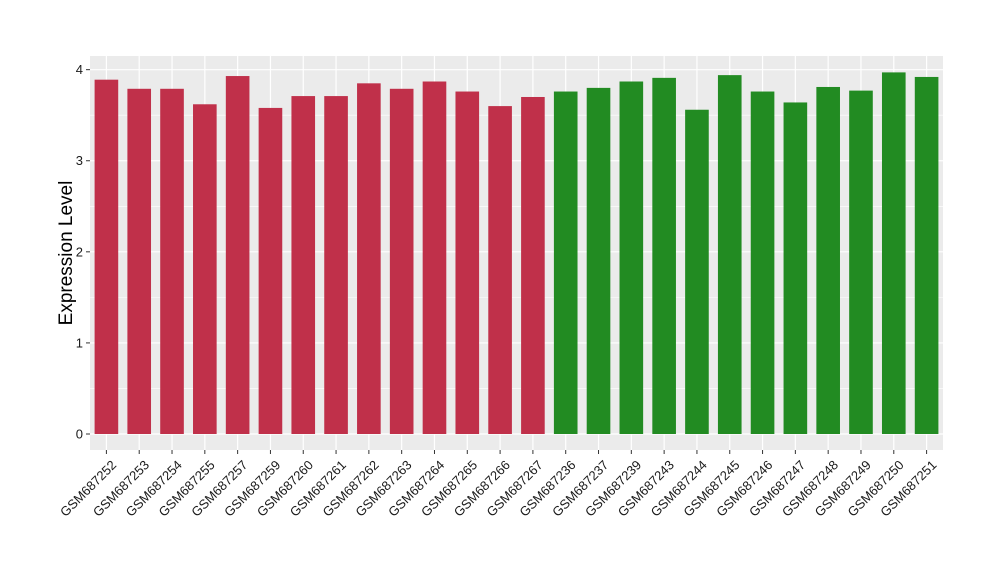 Image resolution: width=1000 pixels, height=580 pixels. I want to click on bar-GSM687249, so click(861, 262).